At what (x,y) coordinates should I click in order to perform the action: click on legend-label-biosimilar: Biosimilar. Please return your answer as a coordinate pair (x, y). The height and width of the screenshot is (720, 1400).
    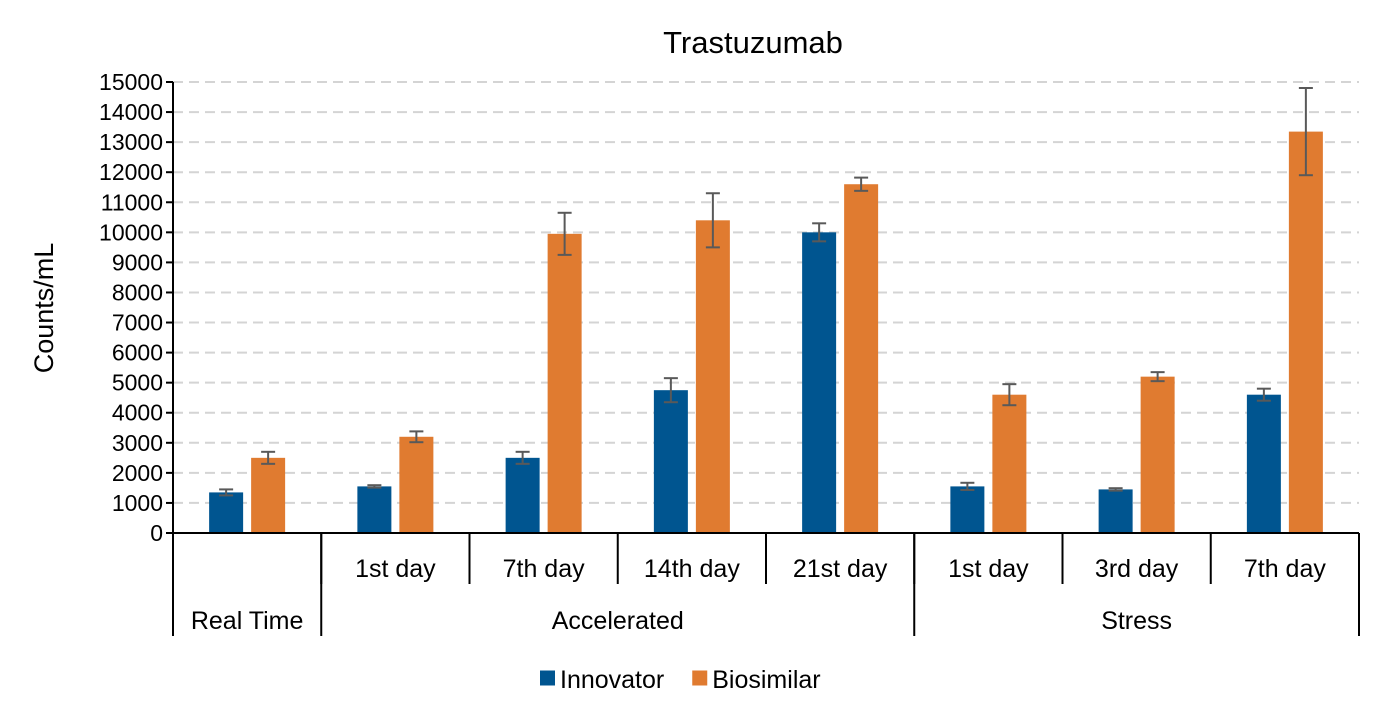
    Looking at the image, I should click on (766, 680).